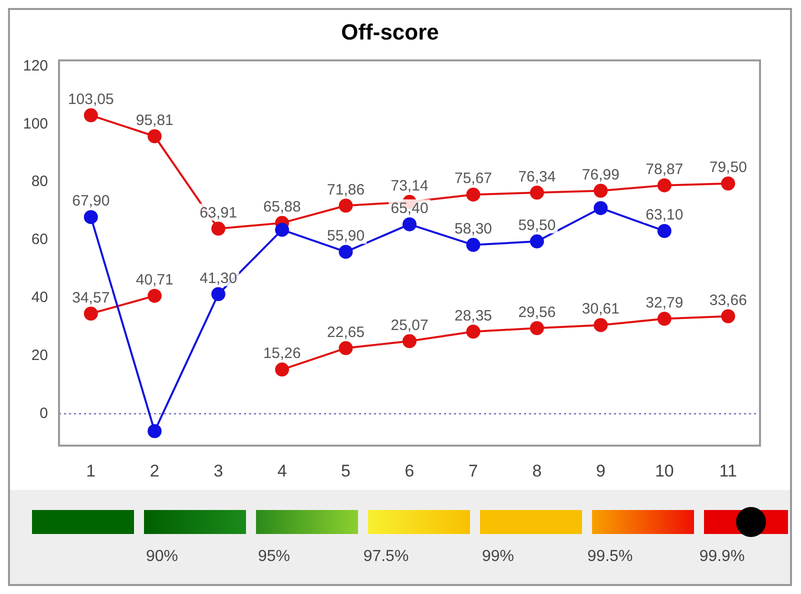 This screenshot has width=801, height=594. Describe the element at coordinates (386, 557) in the screenshot. I see `text: 97.5%` at that location.